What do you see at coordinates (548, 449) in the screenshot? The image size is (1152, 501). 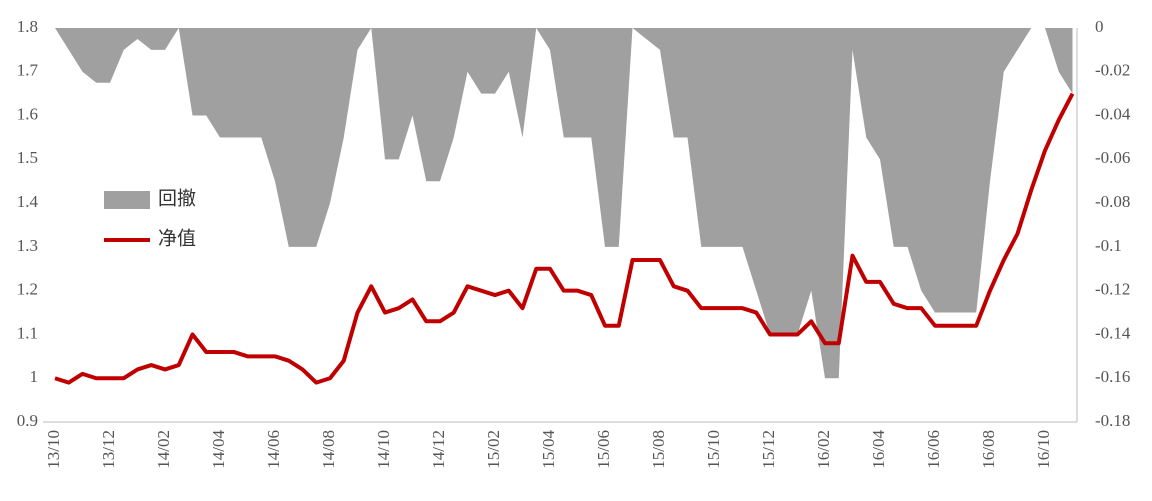 I see `x-tick-label: 15/04` at bounding box center [548, 449].